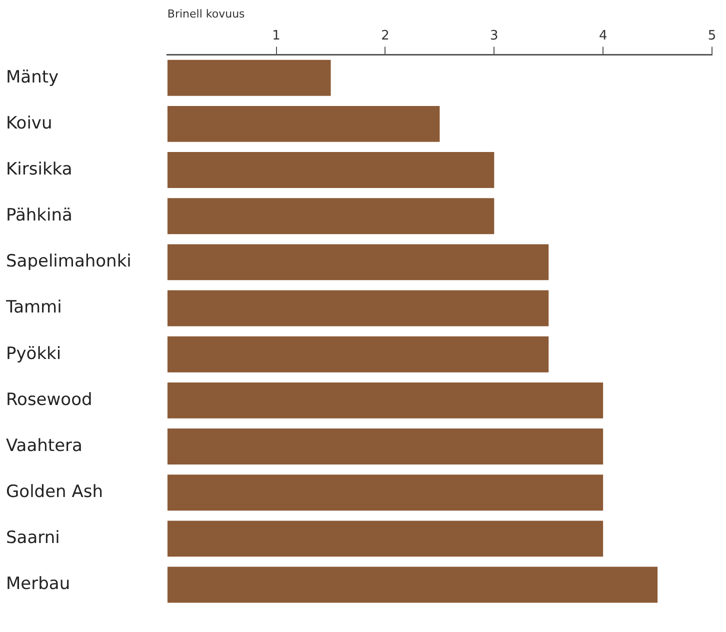 The height and width of the screenshot is (632, 726). What do you see at coordinates (44, 446) in the screenshot?
I see `y-tick-label: Vaahtera` at bounding box center [44, 446].